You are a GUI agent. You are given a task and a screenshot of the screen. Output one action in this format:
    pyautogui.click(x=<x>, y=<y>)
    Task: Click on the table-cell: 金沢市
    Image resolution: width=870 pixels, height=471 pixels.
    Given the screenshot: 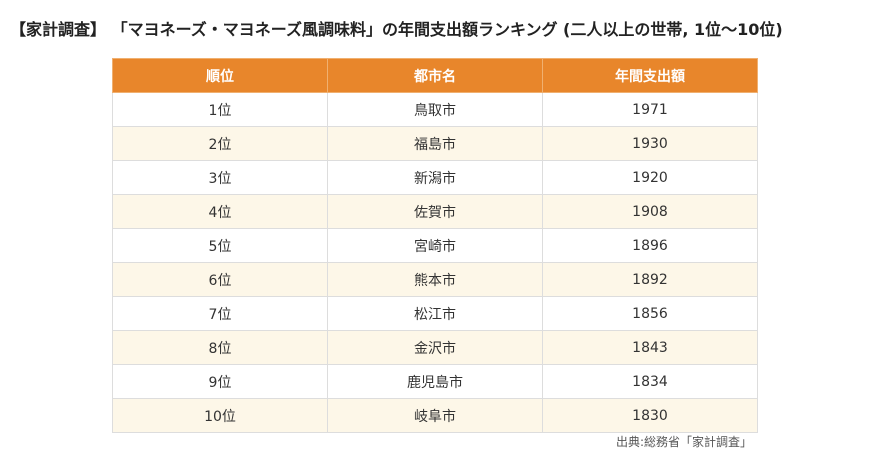 What is the action you would take?
    pyautogui.click(x=435, y=347)
    